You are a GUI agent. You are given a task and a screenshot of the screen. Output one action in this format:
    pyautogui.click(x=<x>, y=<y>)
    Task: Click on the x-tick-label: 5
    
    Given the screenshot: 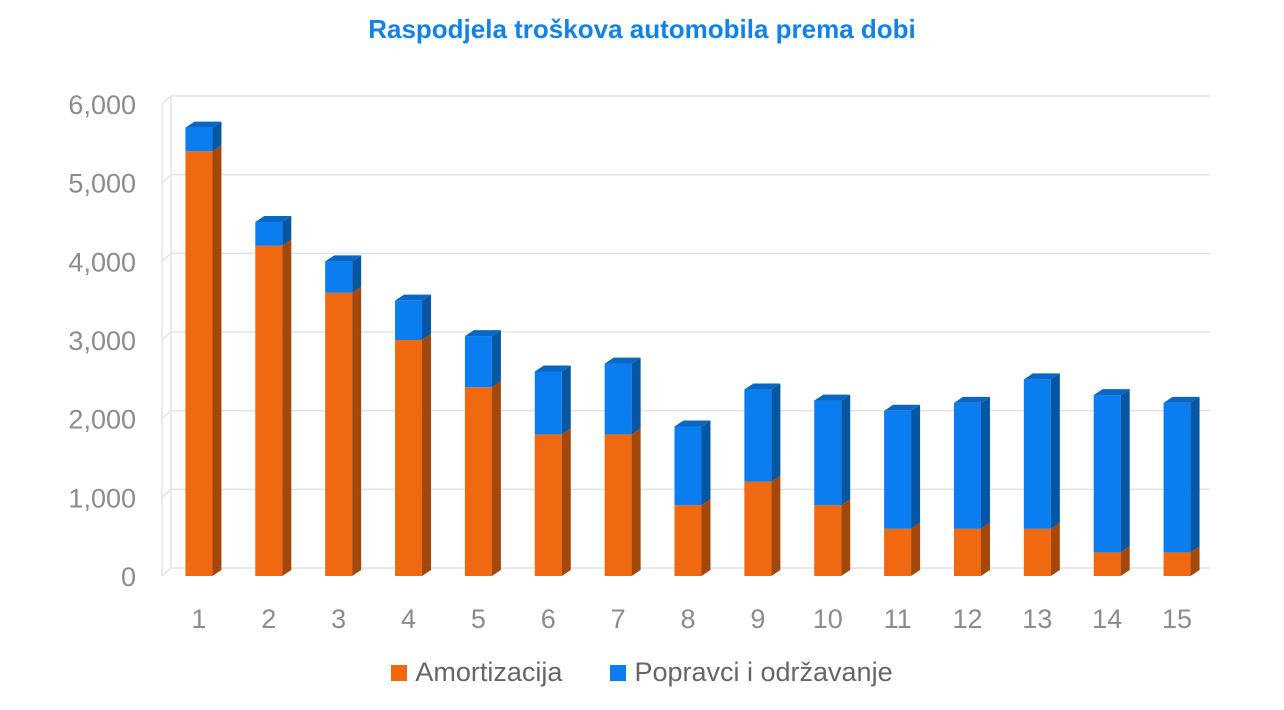 What is the action you would take?
    pyautogui.click(x=478, y=619)
    